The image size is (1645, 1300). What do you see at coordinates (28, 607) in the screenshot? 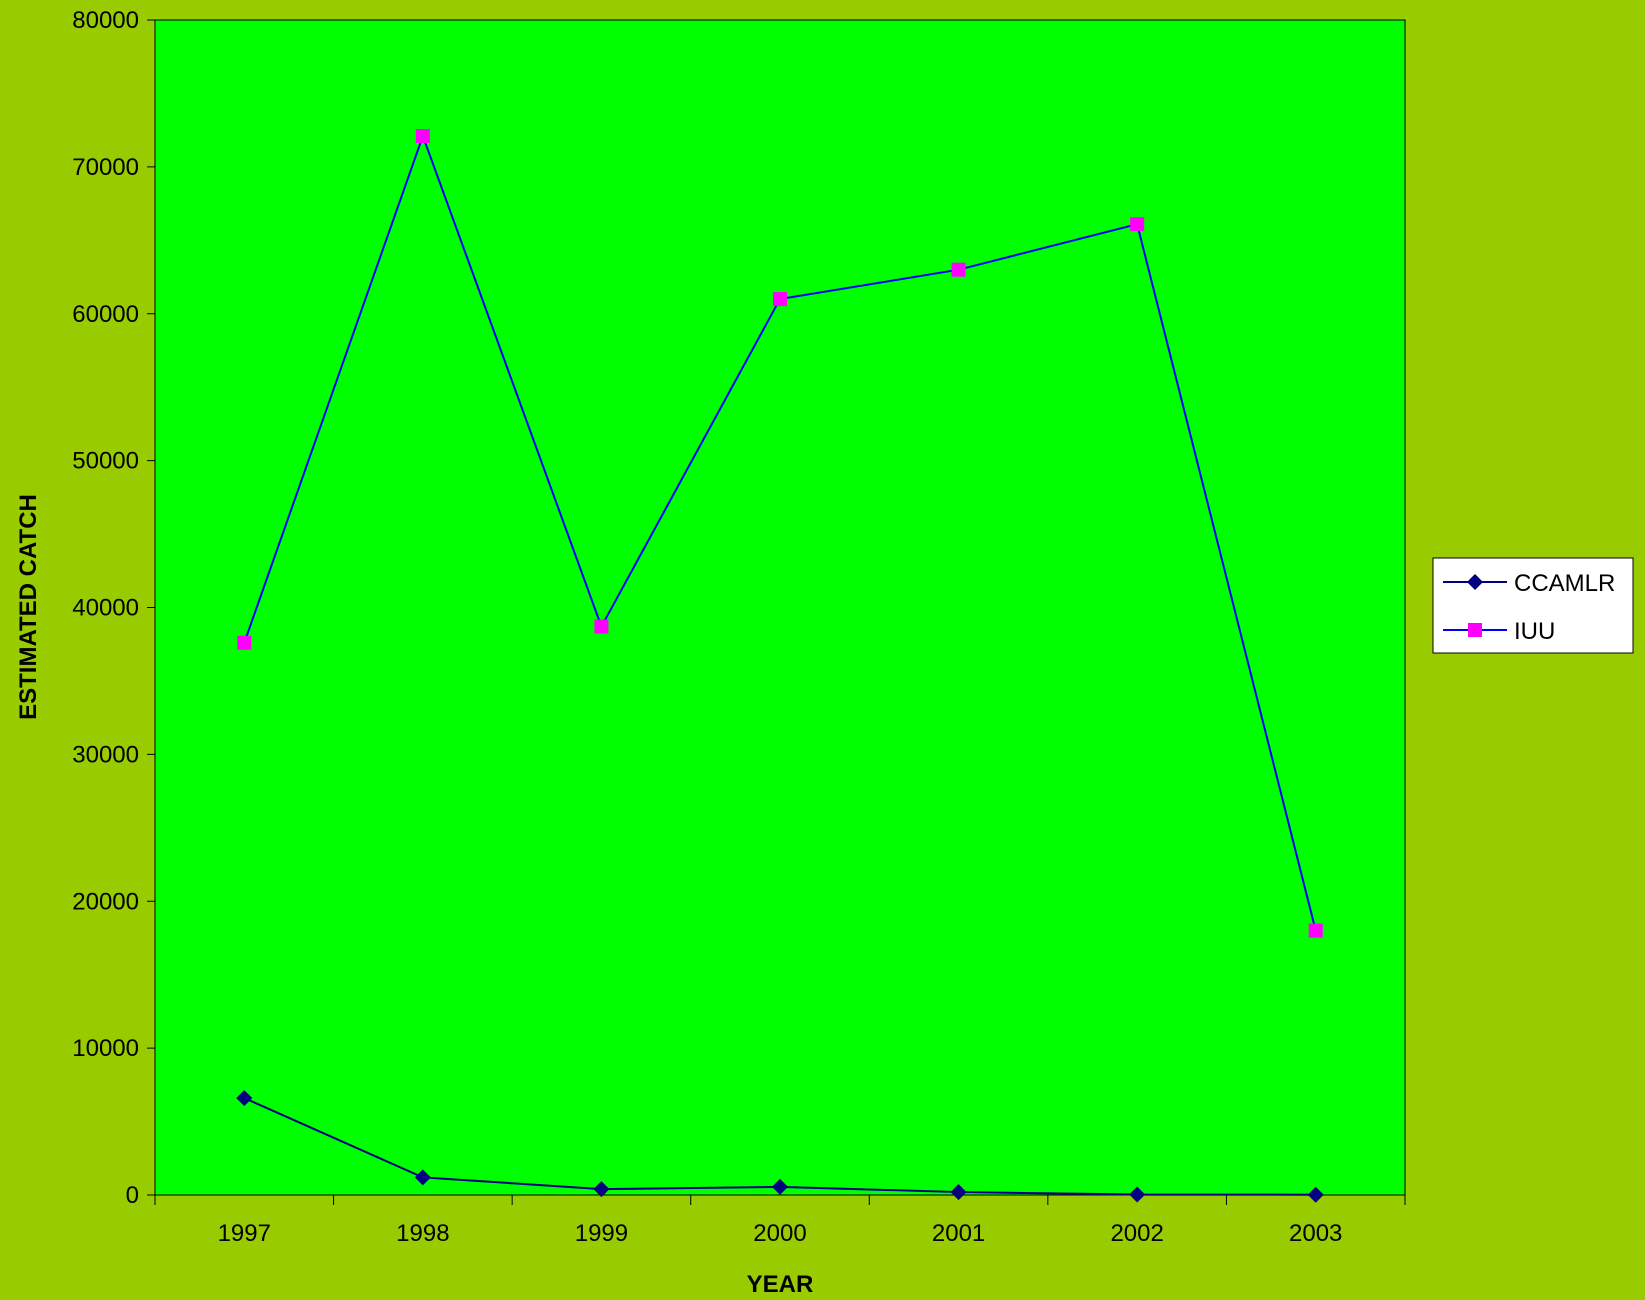
I see `y-axis-title: ESTIMATED CATCH` at bounding box center [28, 607].